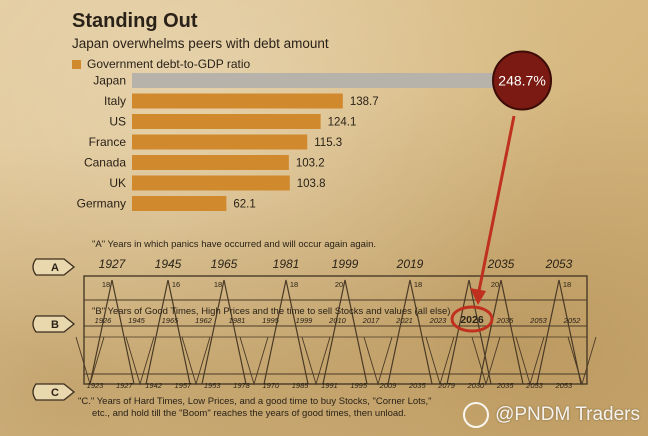  Describe the element at coordinates (108, 142) in the screenshot. I see `category-label: France` at that location.